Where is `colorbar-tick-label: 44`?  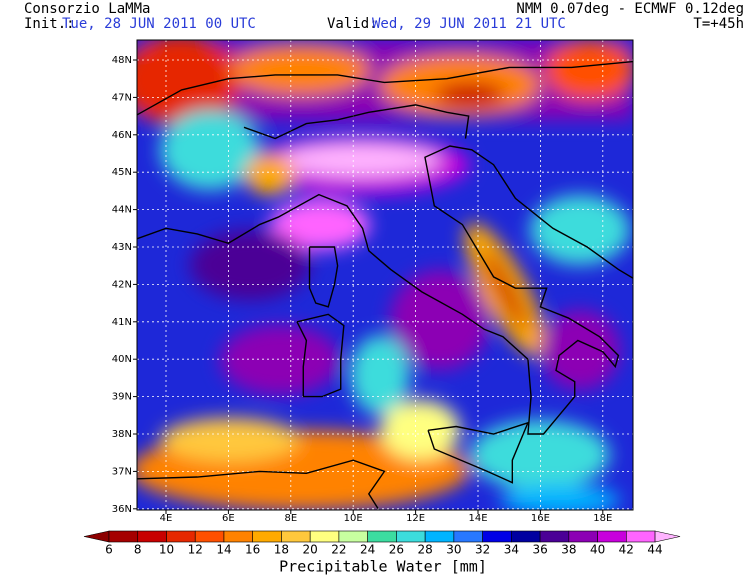
colorbar-tick-label: 44 is located at coordinates (654, 550).